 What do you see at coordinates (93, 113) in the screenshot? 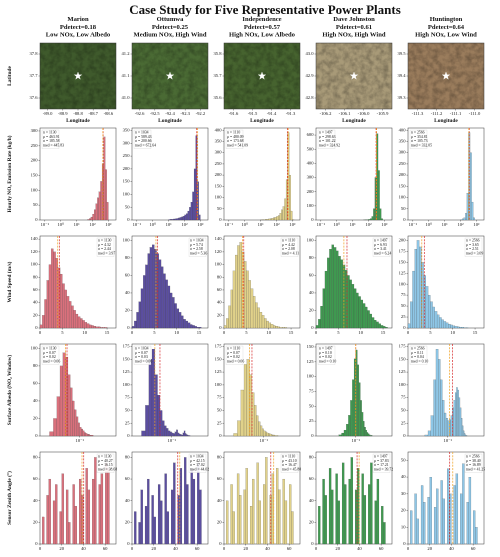
I see `x-tick-label: -88.7` at bounding box center [93, 113].